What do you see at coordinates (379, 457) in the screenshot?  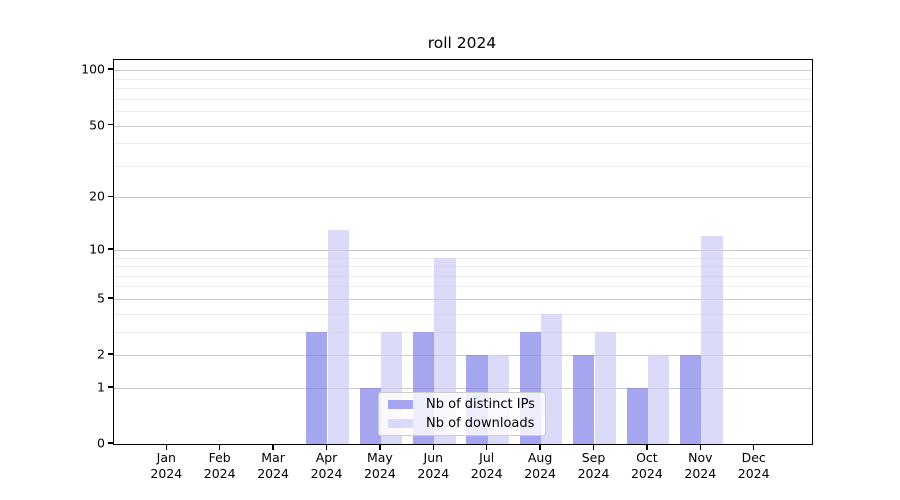 I see `x-tick-month: May` at bounding box center [379, 457].